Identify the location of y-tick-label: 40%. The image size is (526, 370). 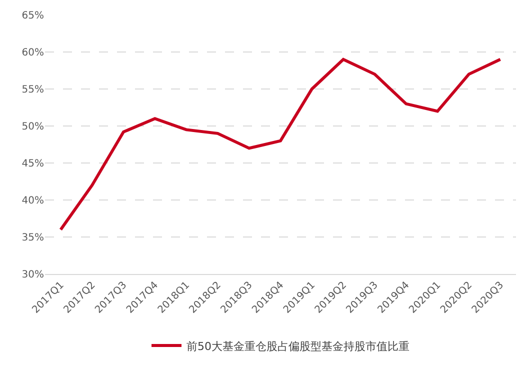
(33, 201).